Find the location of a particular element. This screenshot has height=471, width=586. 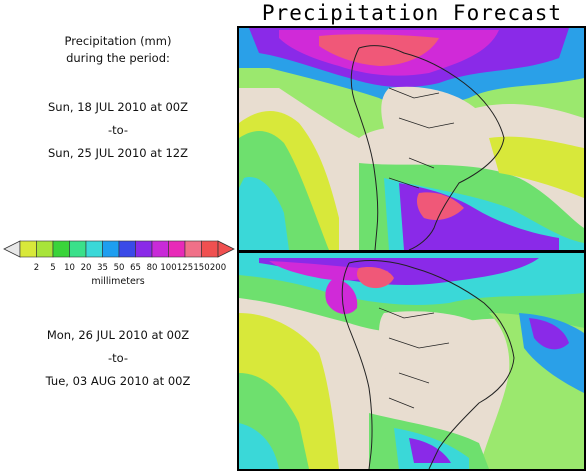

map-1-land-interior is located at coordinates (435, 137).